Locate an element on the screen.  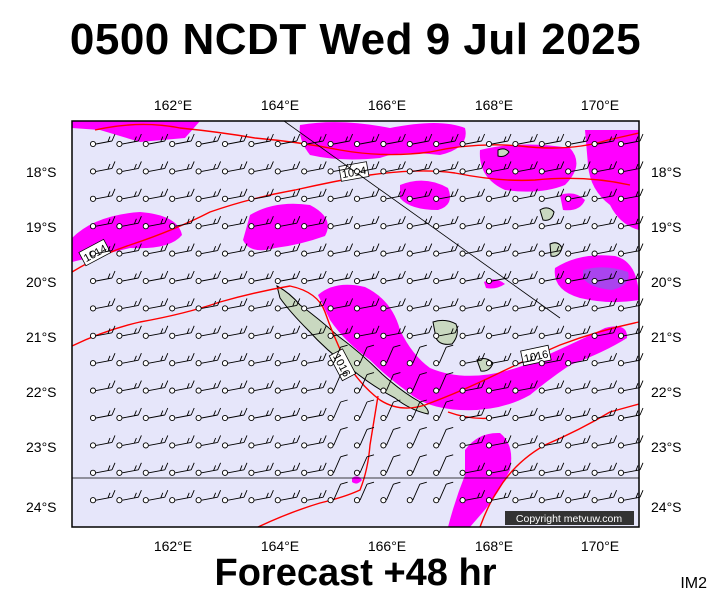
lat-tick-left: 21°S is located at coordinates (41, 337).